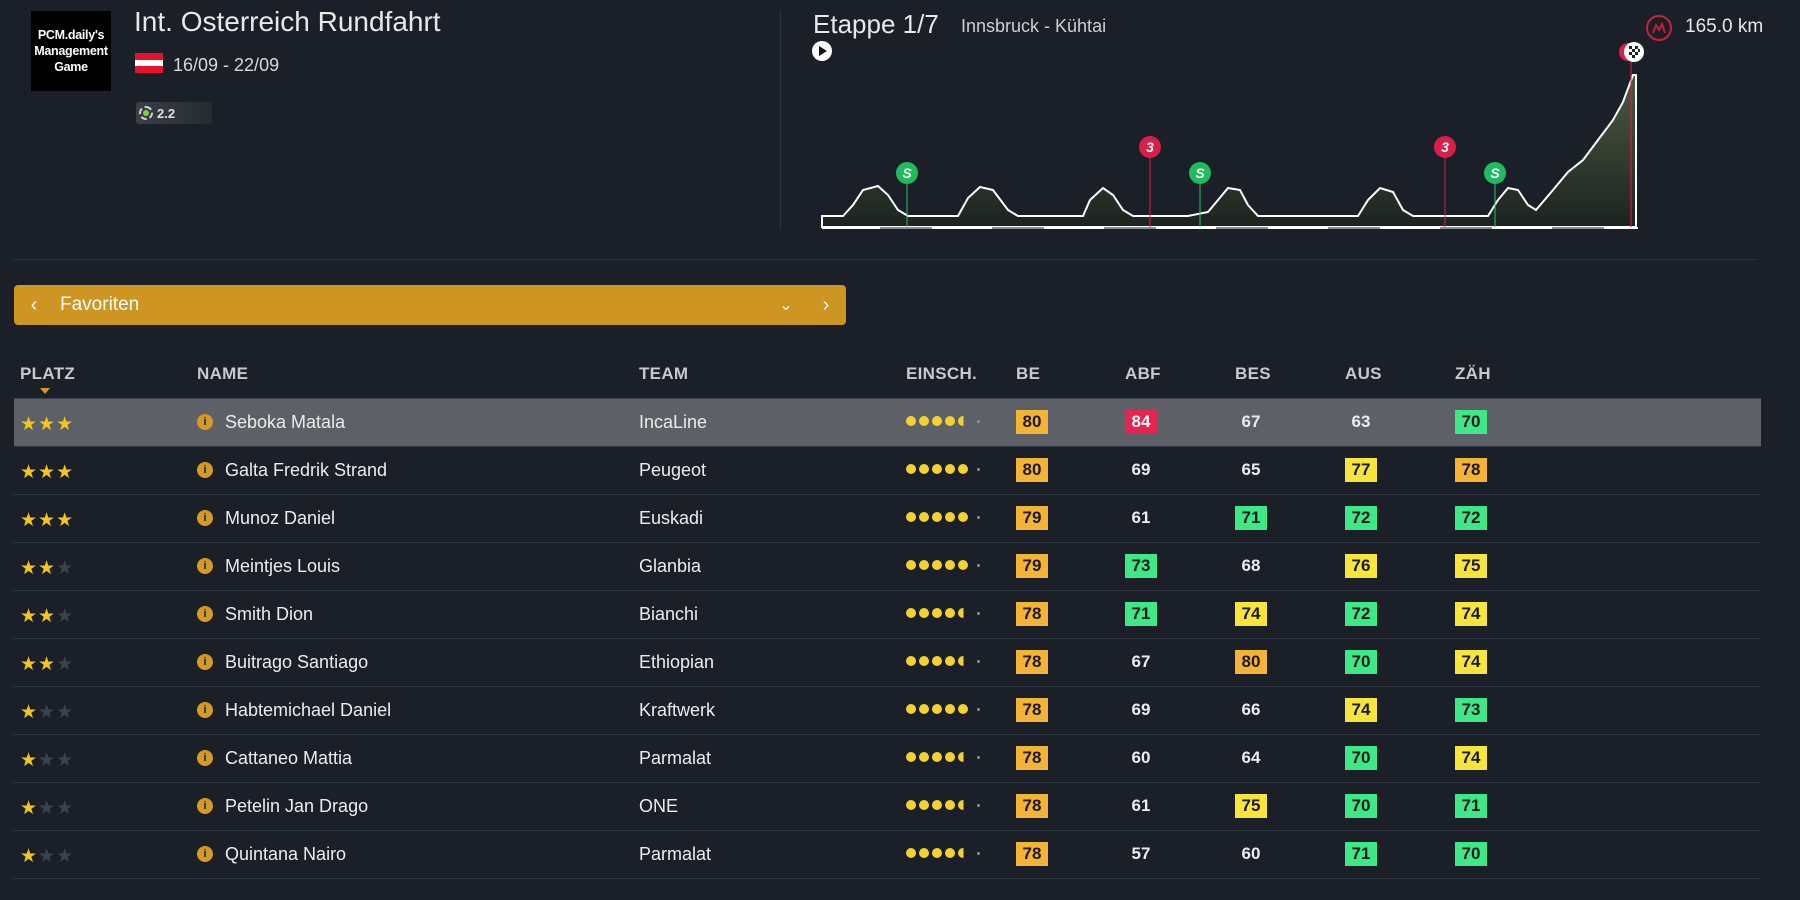 The height and width of the screenshot is (900, 1800). I want to click on stat-be: 79, so click(1032, 566).